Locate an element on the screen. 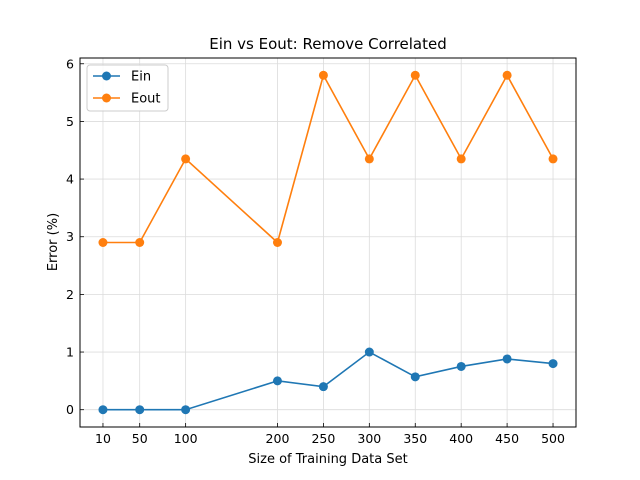 This screenshot has width=640, height=480. x-tick-label: 10 is located at coordinates (103, 438).